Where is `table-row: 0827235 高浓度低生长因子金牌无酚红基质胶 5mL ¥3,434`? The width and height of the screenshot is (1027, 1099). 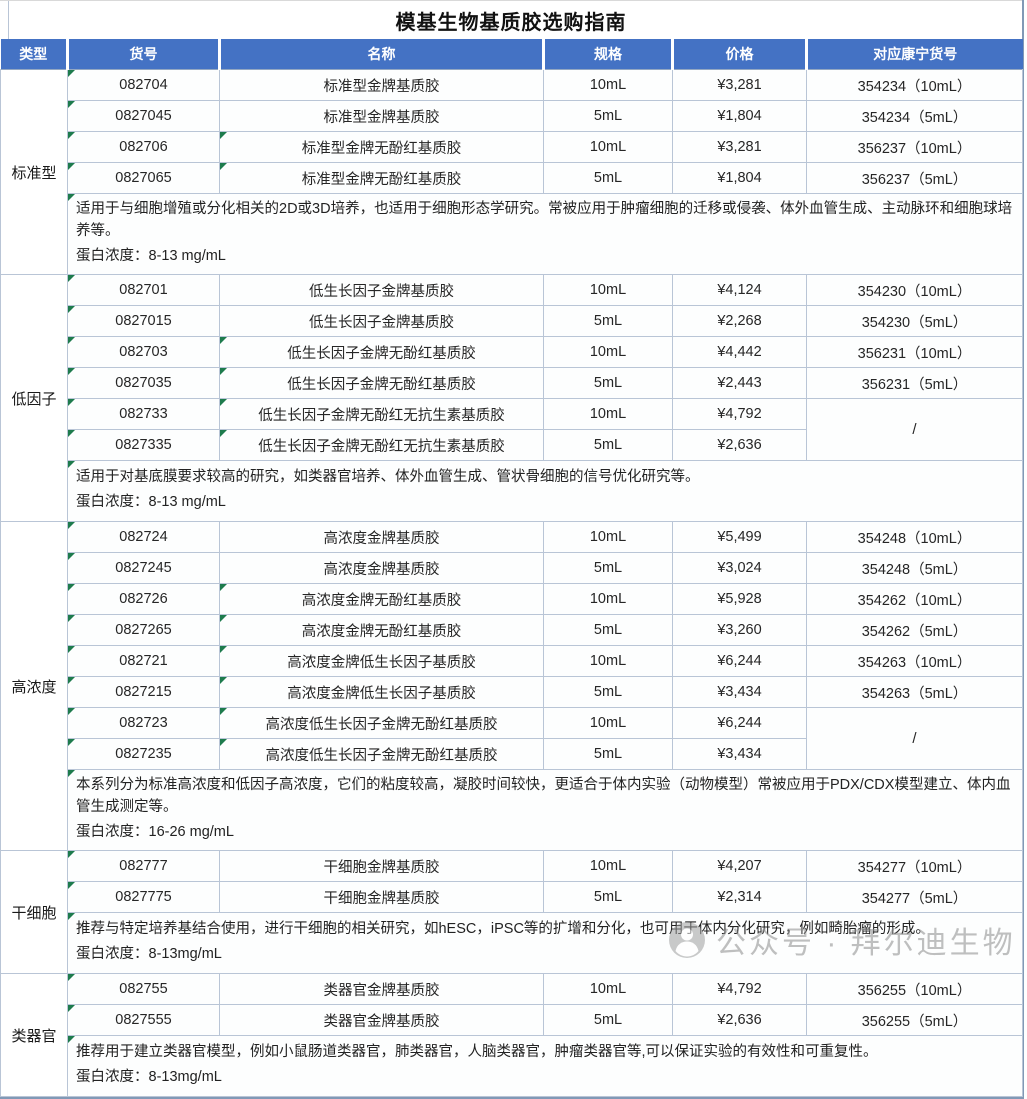 table-row: 0827235 高浓度低生长因子金牌无酚红基质胶 5mL ¥3,434 is located at coordinates (512, 754).